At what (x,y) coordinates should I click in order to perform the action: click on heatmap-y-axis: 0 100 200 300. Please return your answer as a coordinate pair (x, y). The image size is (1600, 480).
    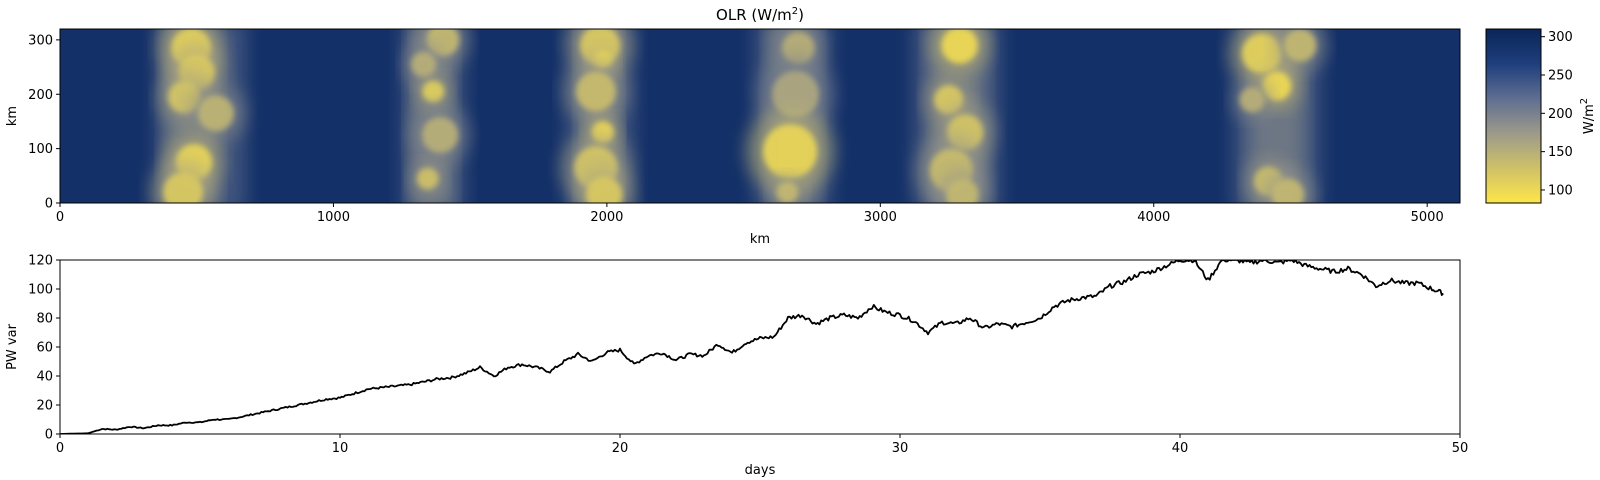
    Looking at the image, I should click on (44, 122).